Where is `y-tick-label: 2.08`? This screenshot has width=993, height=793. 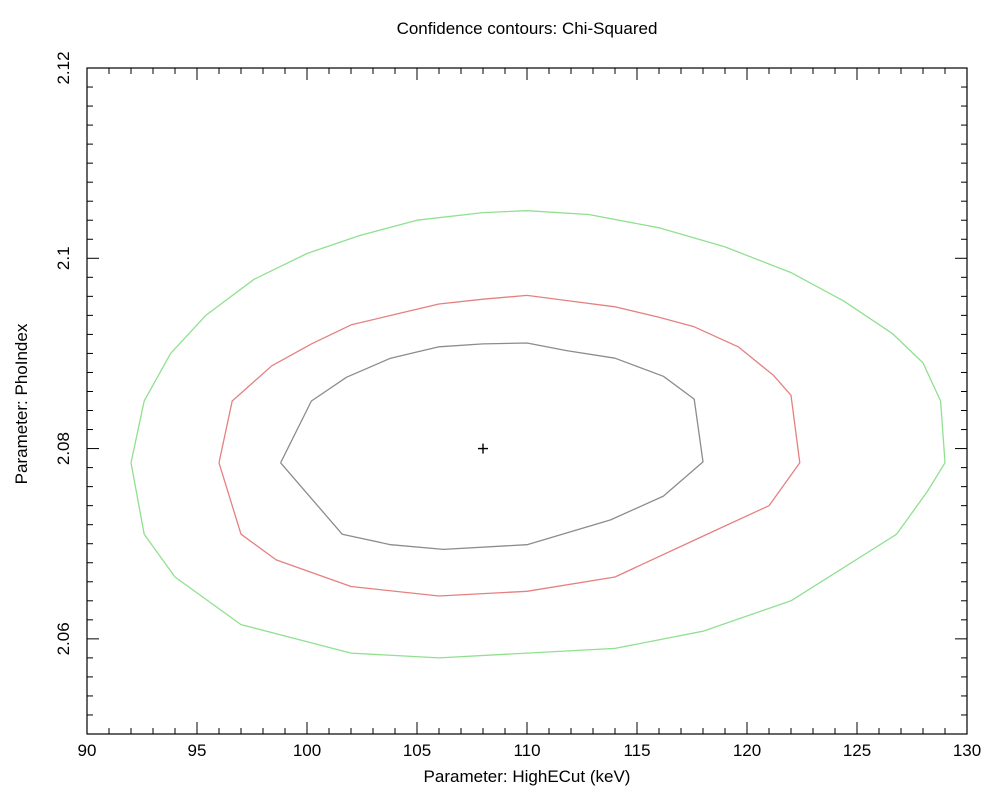 y-tick-label: 2.08 is located at coordinates (63, 448).